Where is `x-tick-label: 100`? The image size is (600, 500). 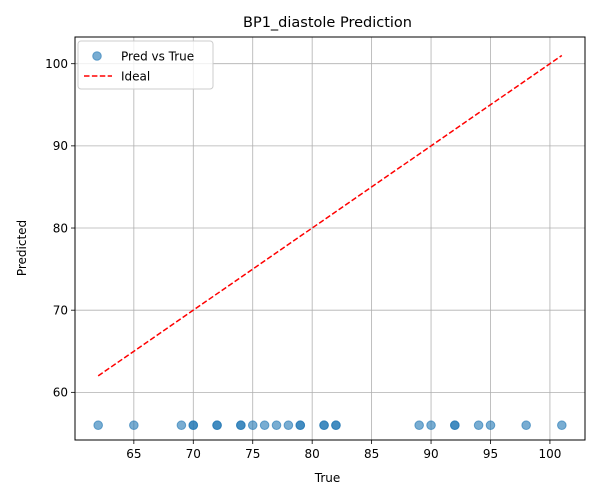
x-tick-label: 100 is located at coordinates (549, 454).